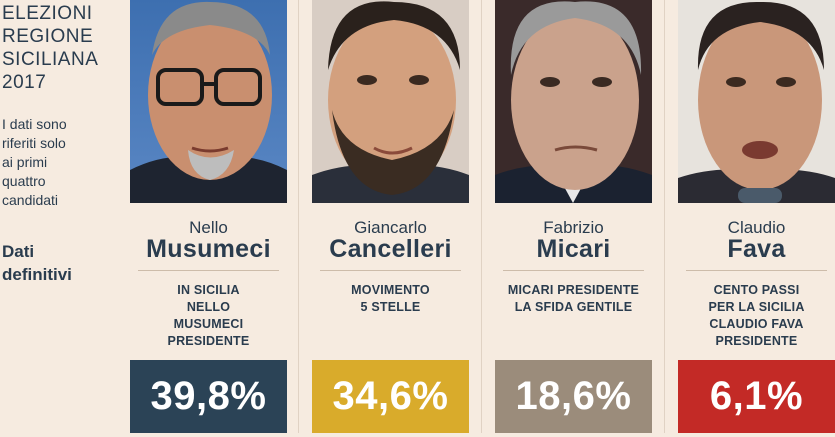 This screenshot has height=437, width=835. What do you see at coordinates (208, 396) in the screenshot?
I see `vote-percentage: 39,8%` at bounding box center [208, 396].